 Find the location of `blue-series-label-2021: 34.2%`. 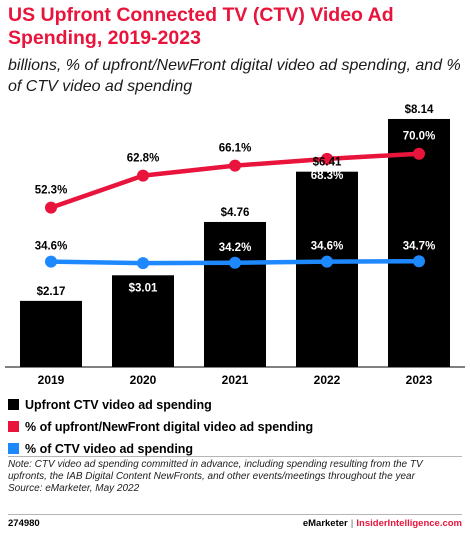

blue-series-label-2021: 34.2% is located at coordinates (235, 248).